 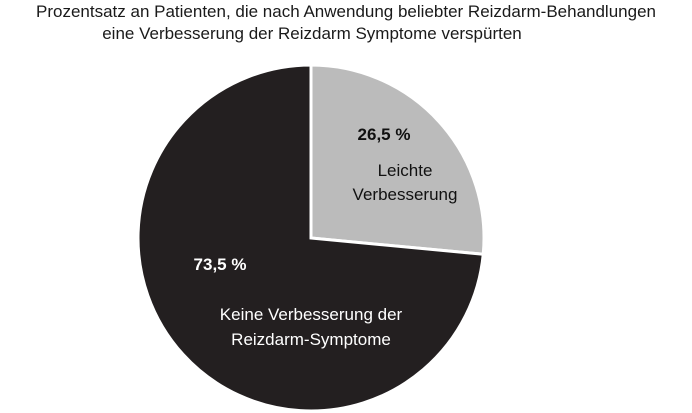 What do you see at coordinates (405, 194) in the screenshot?
I see `slice-category-label-1-line-2: Verbesserung` at bounding box center [405, 194].